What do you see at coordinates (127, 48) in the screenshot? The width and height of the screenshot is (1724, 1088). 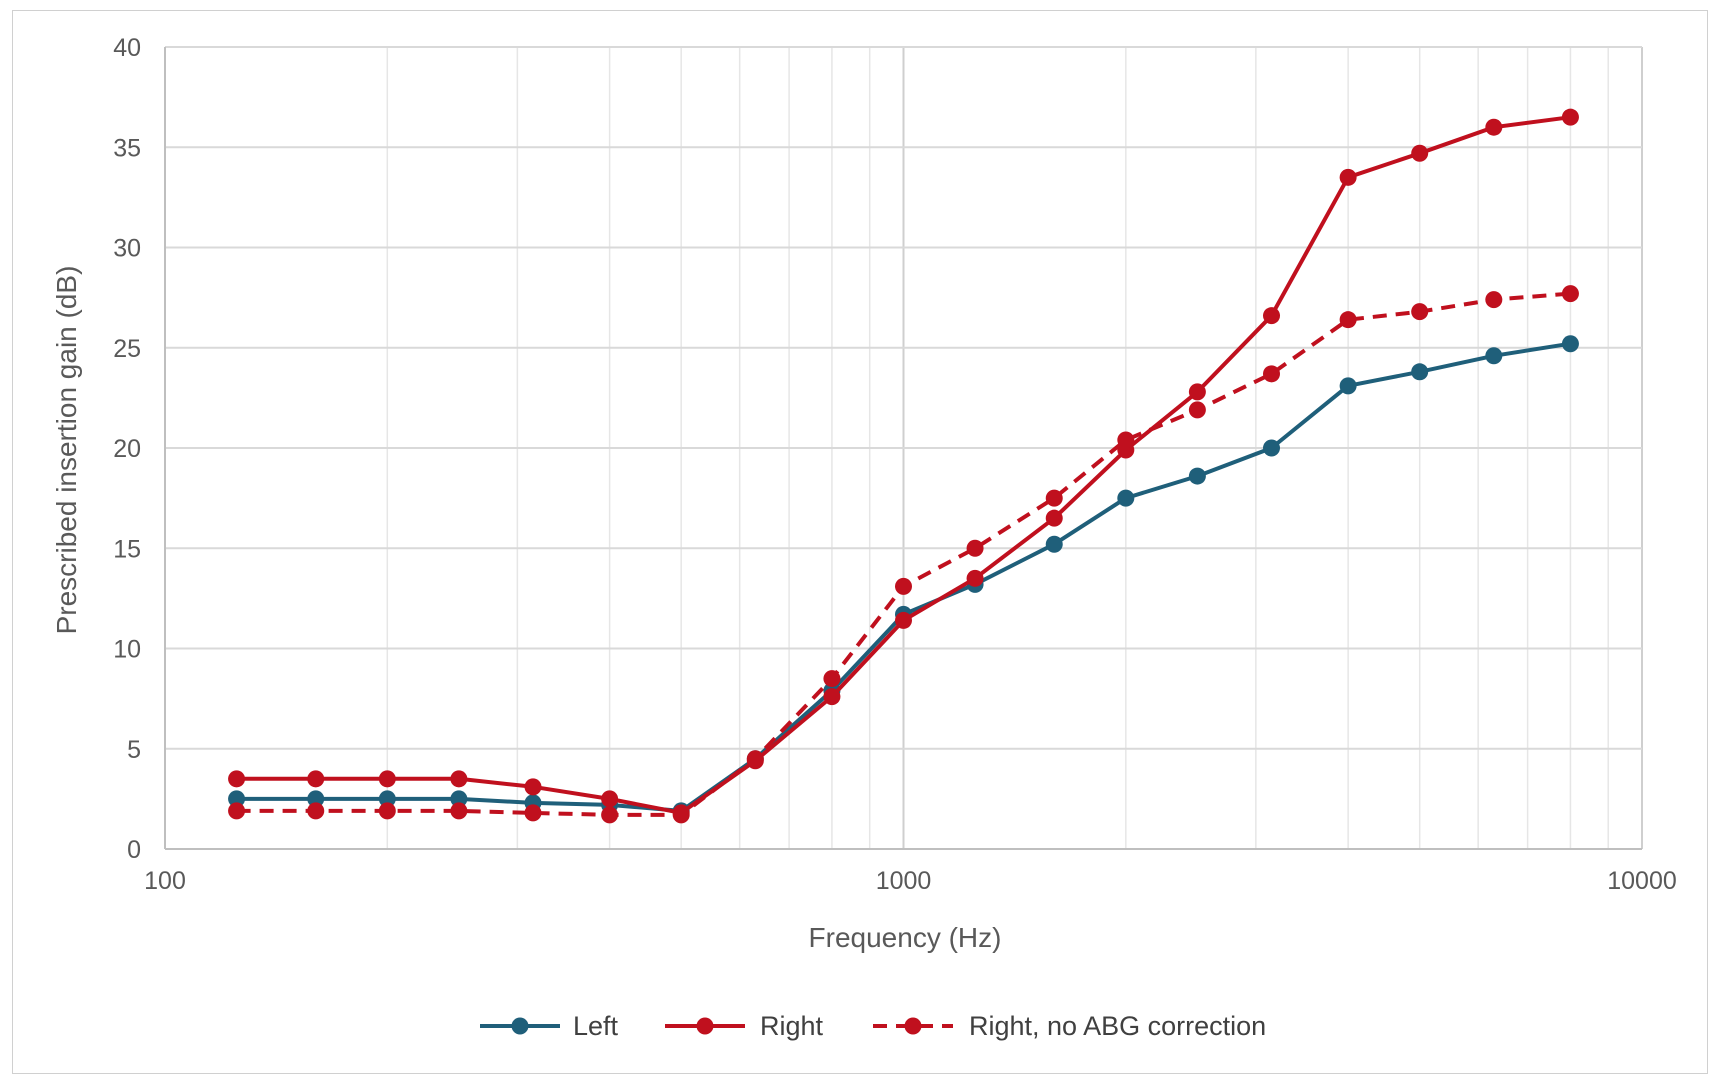 I see `y-tick-label: 40` at bounding box center [127, 48].